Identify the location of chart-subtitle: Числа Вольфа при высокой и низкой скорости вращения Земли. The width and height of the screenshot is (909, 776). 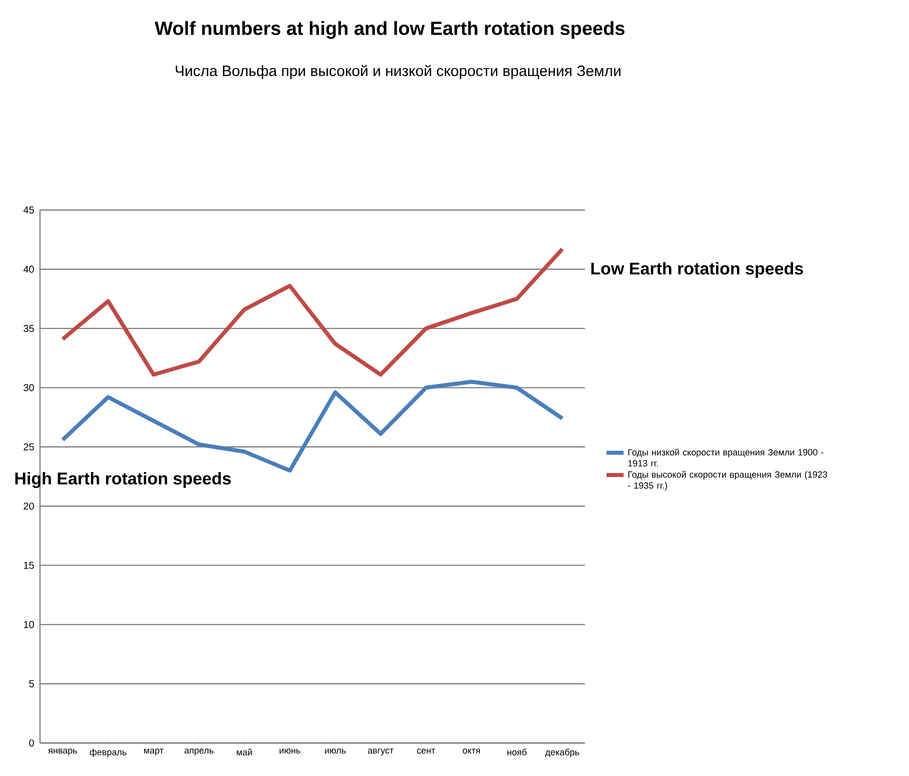
(398, 72).